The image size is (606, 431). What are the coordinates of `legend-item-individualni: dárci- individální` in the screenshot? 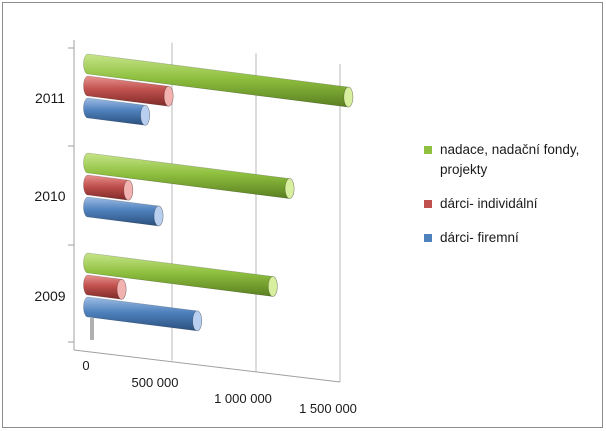 It's located at (514, 204).